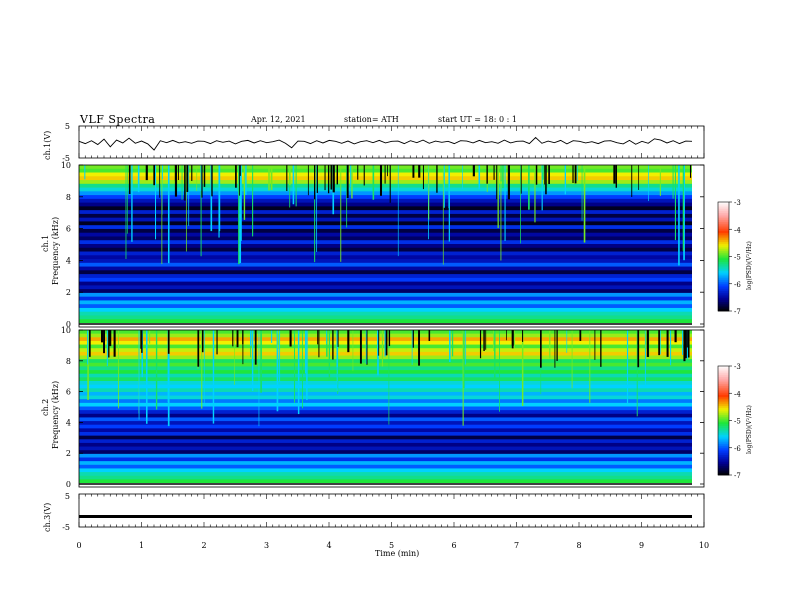 The image size is (792, 612). What do you see at coordinates (66, 330) in the screenshot?
I see `spec2-ytick-label: 10` at bounding box center [66, 330].